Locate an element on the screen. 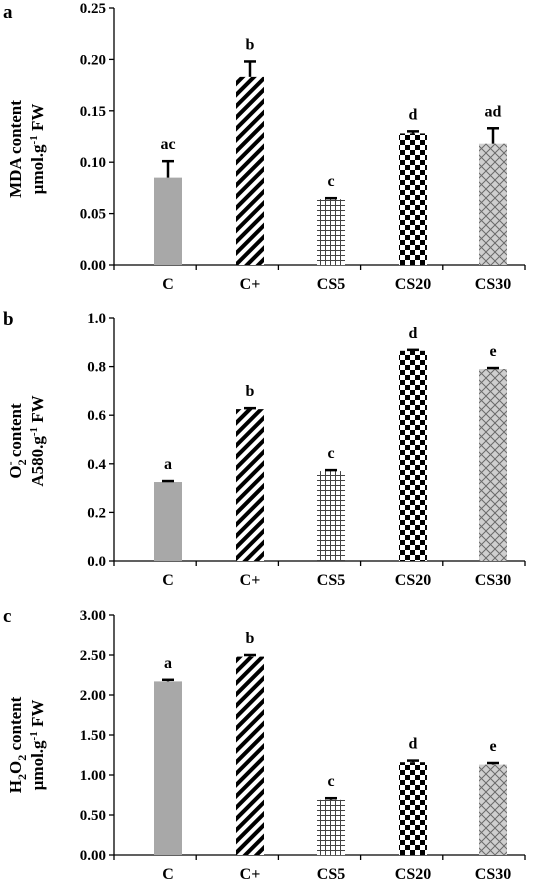 This screenshot has width=549, height=887. y-axis-label-line1: H2O2 content is located at coordinates (17, 744).